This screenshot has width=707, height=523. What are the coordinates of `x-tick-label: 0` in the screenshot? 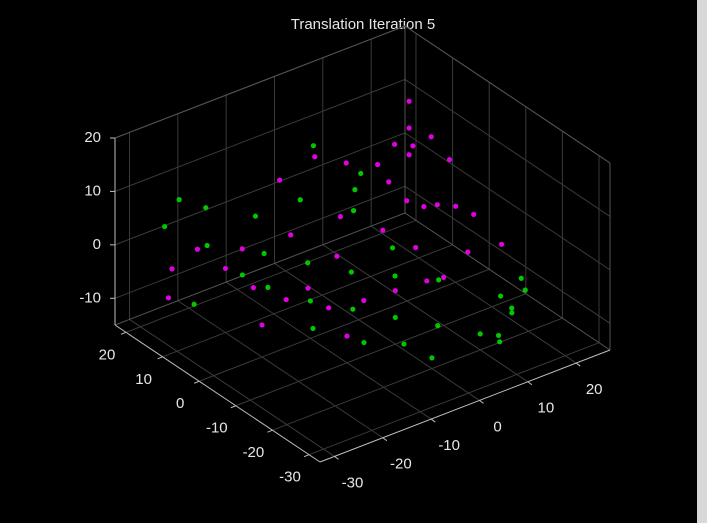 It's located at (497, 426).